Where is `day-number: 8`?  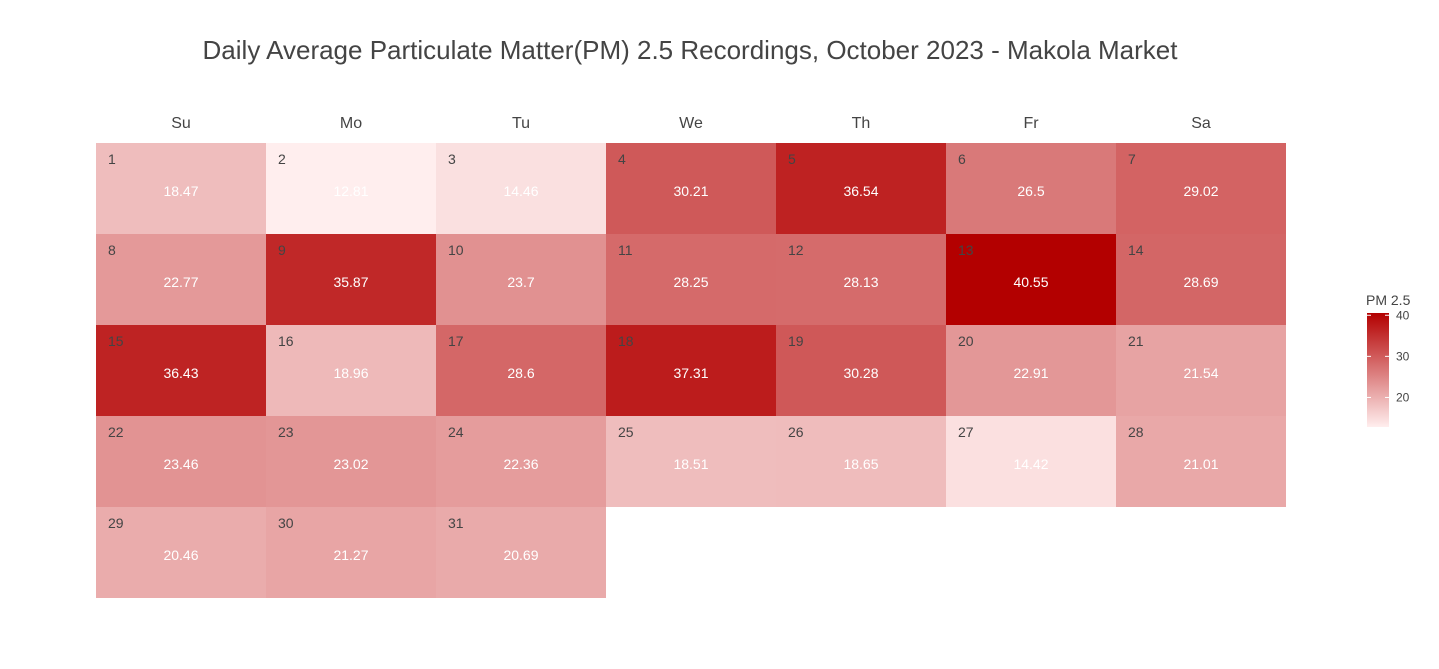 day-number: 8 is located at coordinates (112, 250).